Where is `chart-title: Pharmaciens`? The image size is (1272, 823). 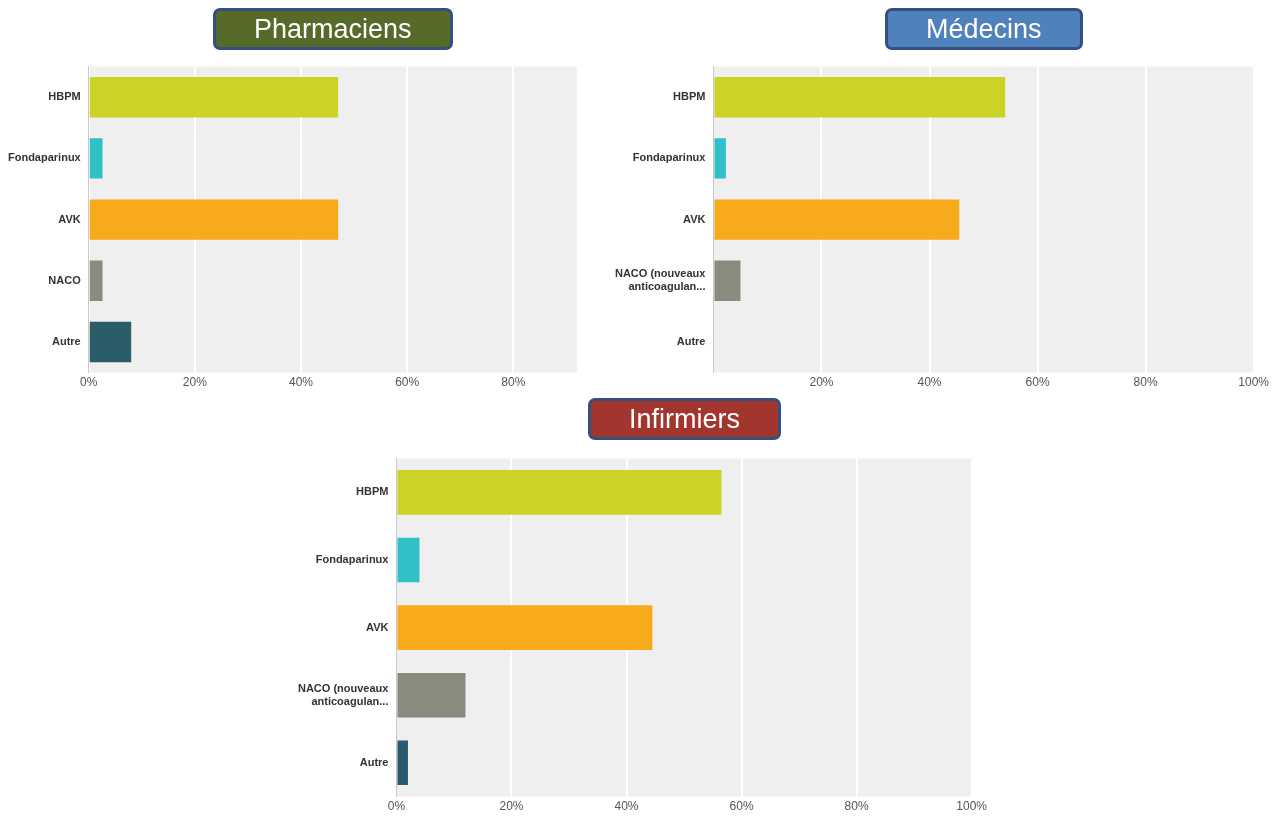
chart-title: Pharmaciens is located at coordinates (333, 29).